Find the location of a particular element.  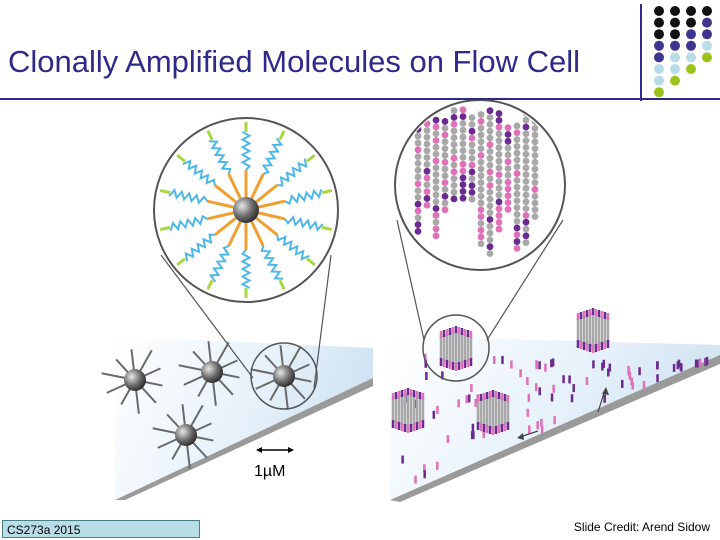

scale-bar is located at coordinates (275, 450).